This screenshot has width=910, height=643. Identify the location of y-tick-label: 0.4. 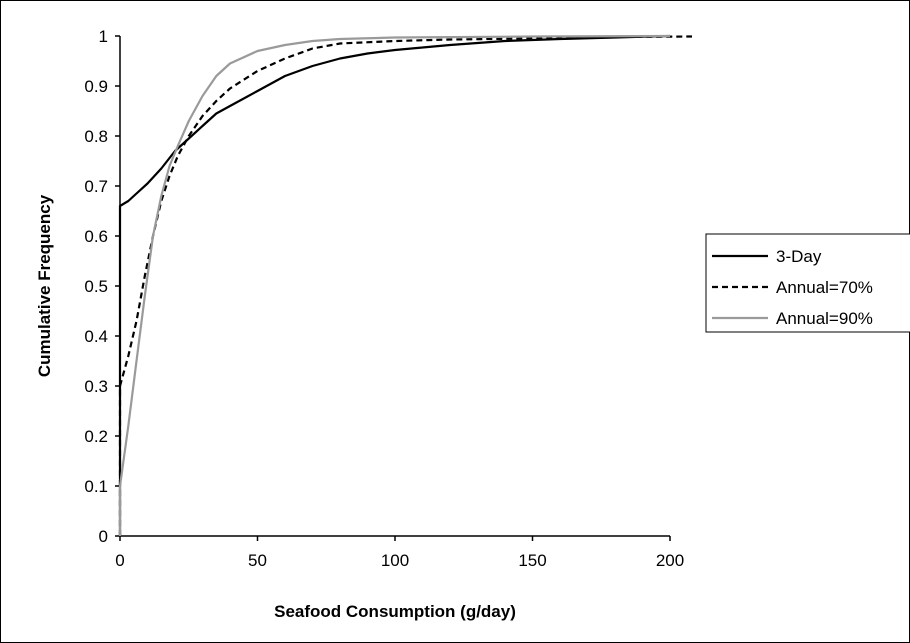
(96, 336).